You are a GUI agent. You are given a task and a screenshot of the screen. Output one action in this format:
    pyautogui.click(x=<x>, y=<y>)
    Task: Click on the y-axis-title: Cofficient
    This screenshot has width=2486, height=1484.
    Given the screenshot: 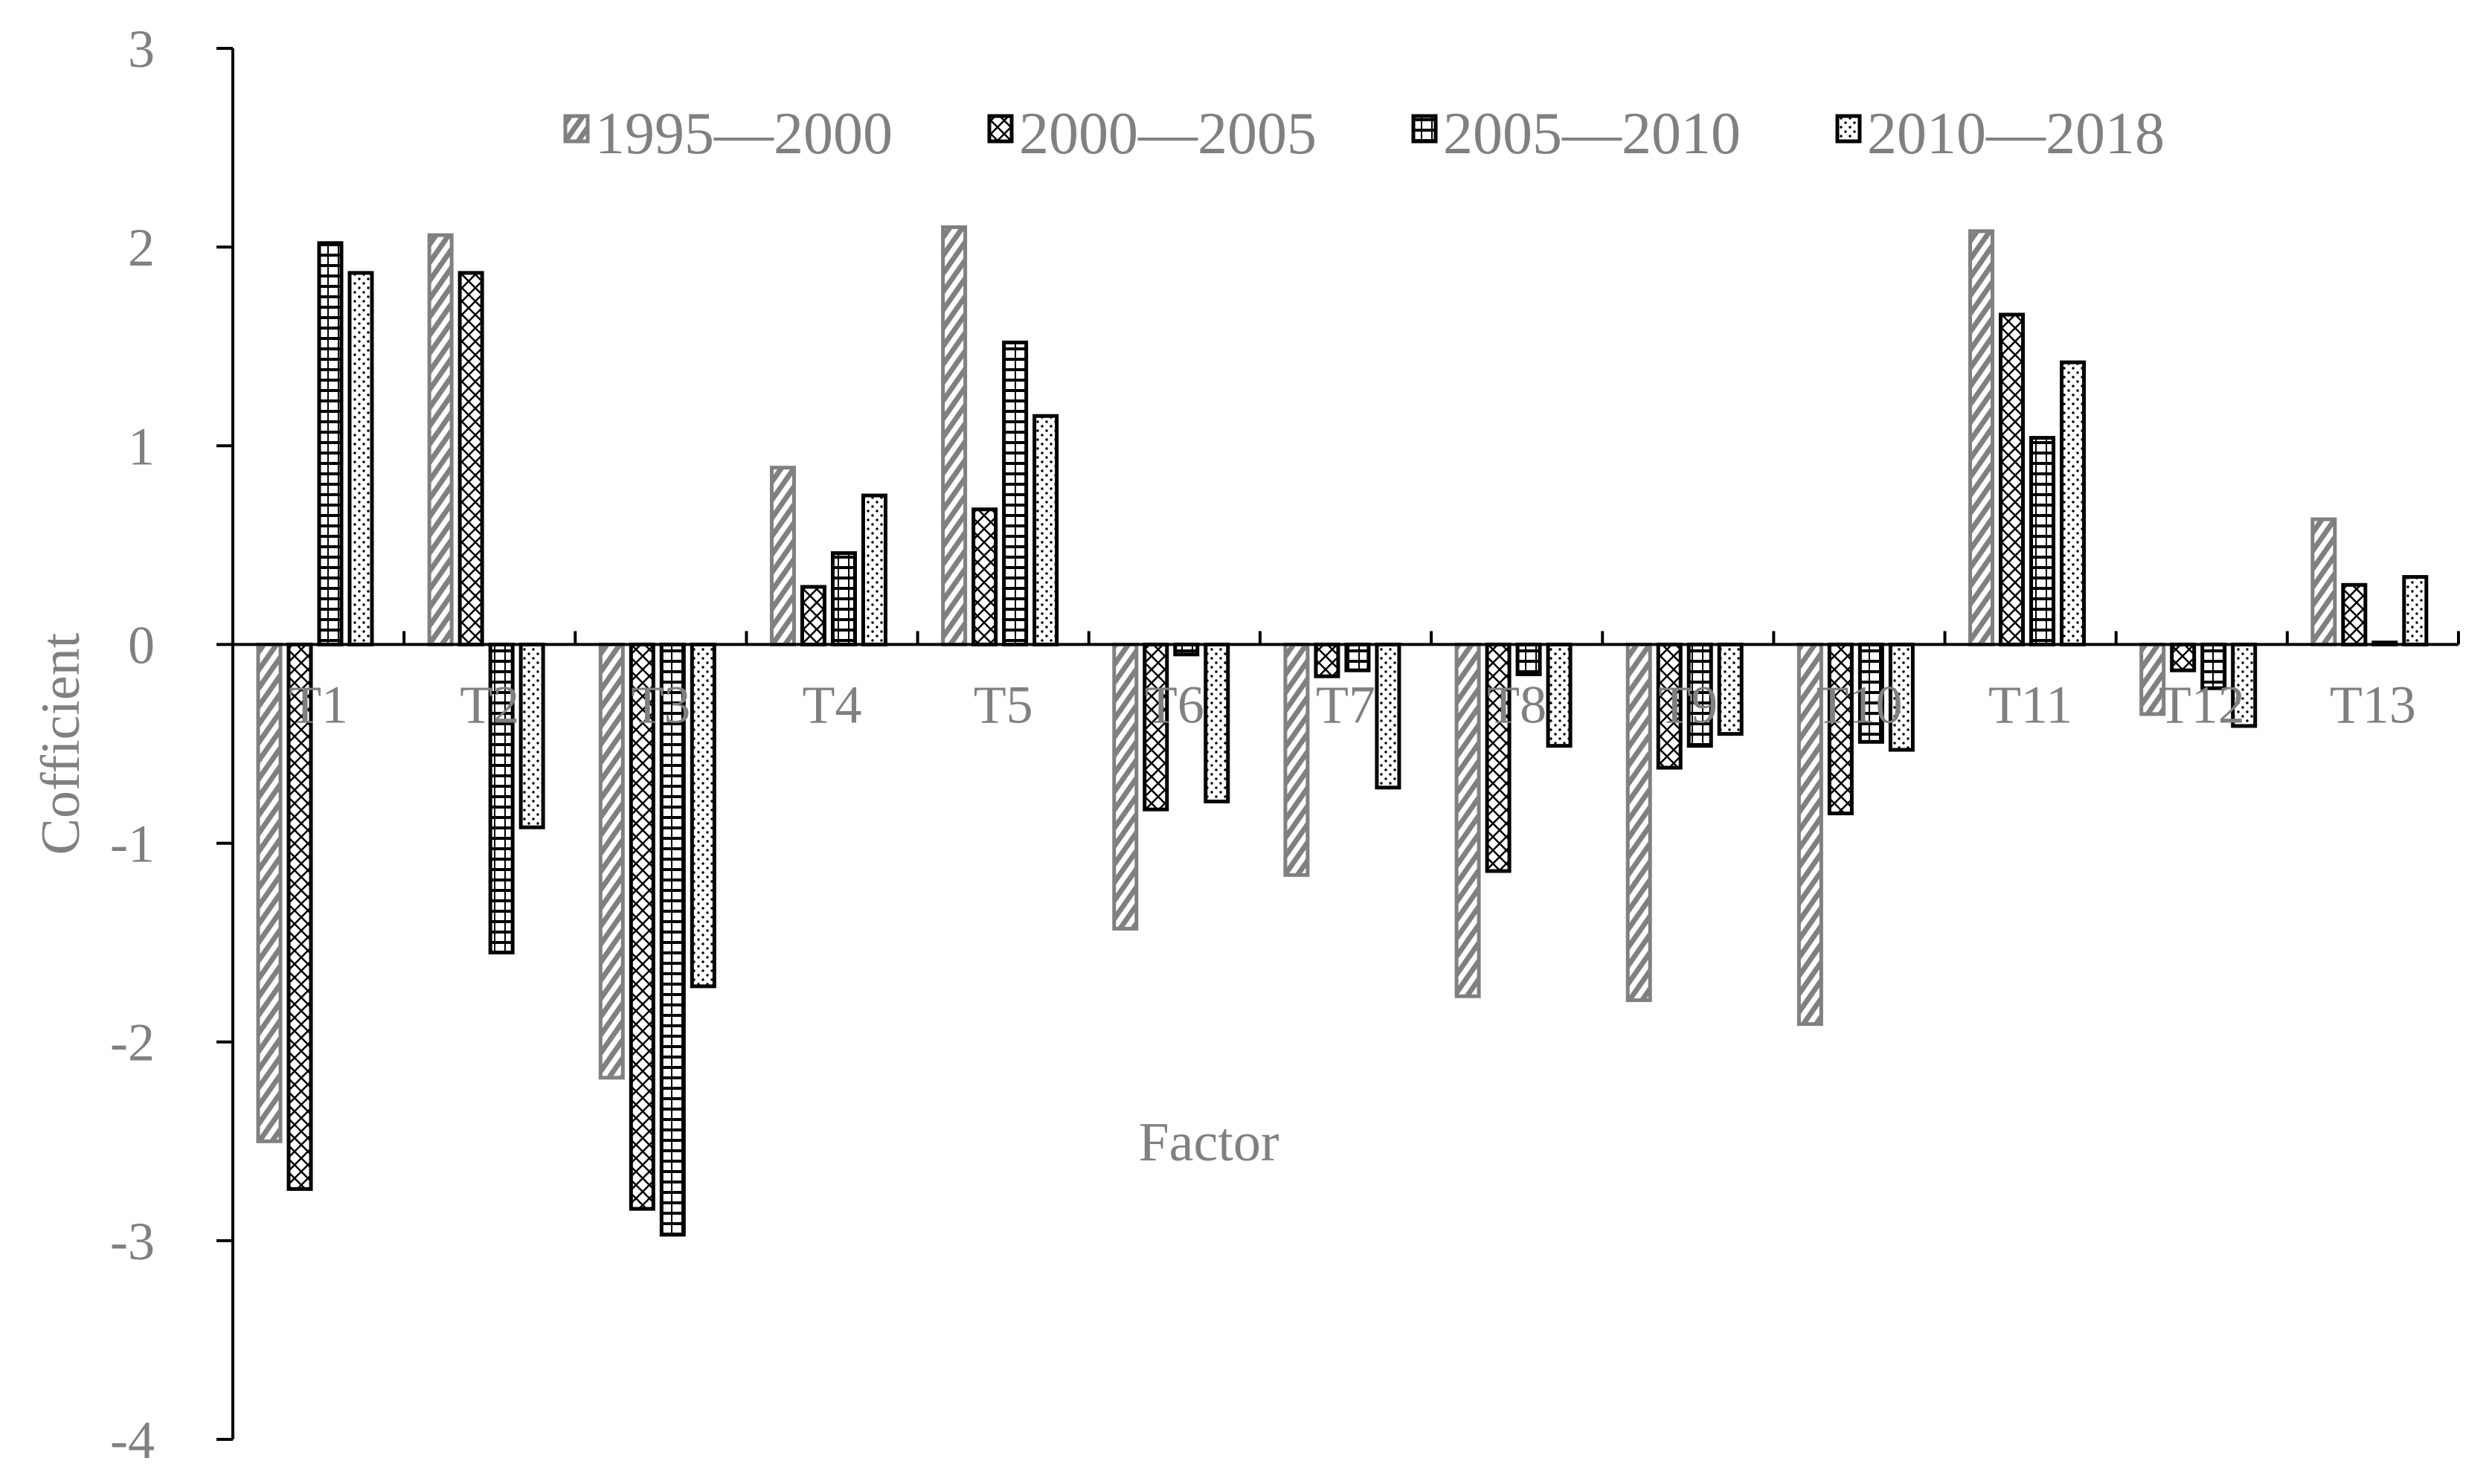 What is the action you would take?
    pyautogui.click(x=60, y=743)
    